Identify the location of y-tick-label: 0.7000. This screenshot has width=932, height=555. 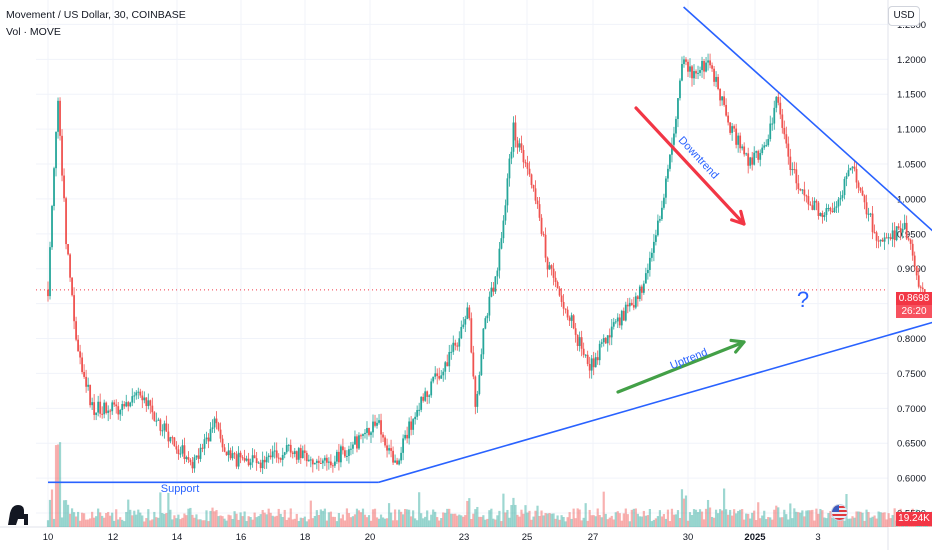
(911, 409).